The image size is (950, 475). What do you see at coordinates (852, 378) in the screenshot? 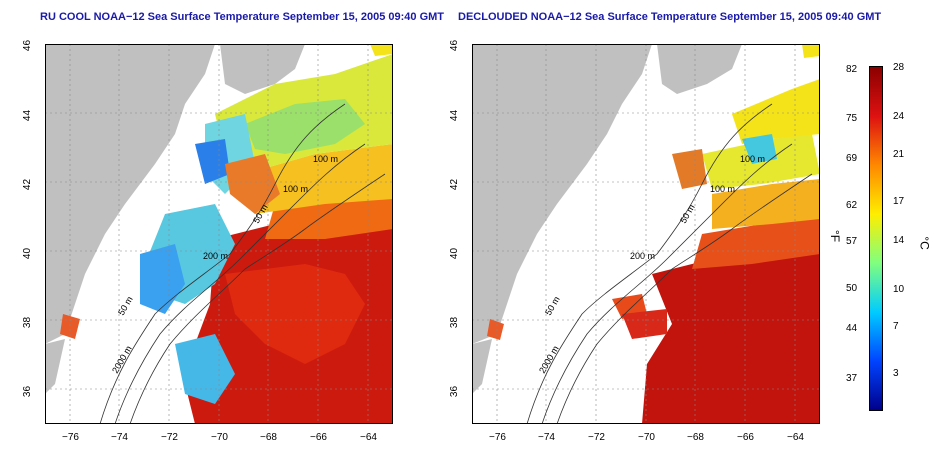
I see `f-tick: 37` at bounding box center [852, 378].